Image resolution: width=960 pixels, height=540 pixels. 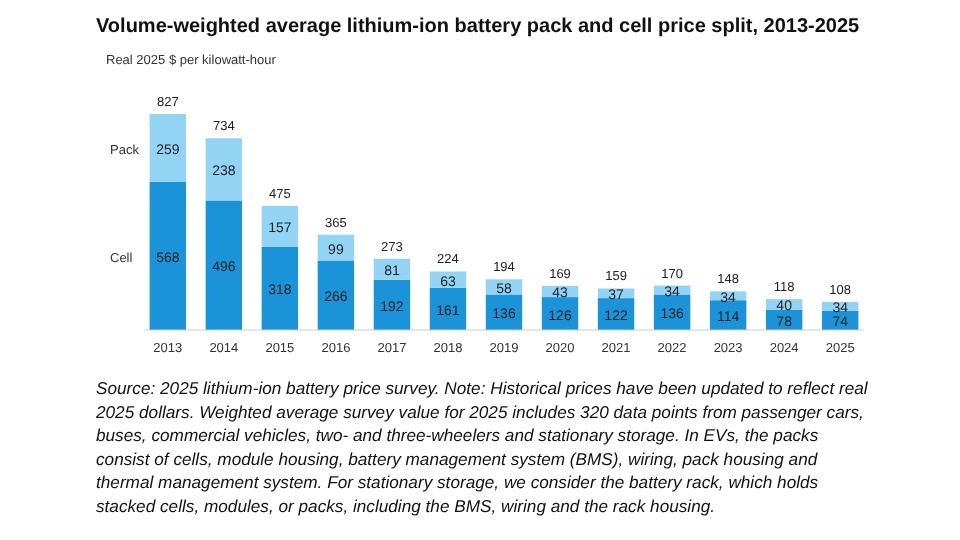 What do you see at coordinates (478, 27) in the screenshot?
I see `chart-title: Volume-weighted average lithium-ion battery pack and cell price split, 2013-2025` at bounding box center [478, 27].